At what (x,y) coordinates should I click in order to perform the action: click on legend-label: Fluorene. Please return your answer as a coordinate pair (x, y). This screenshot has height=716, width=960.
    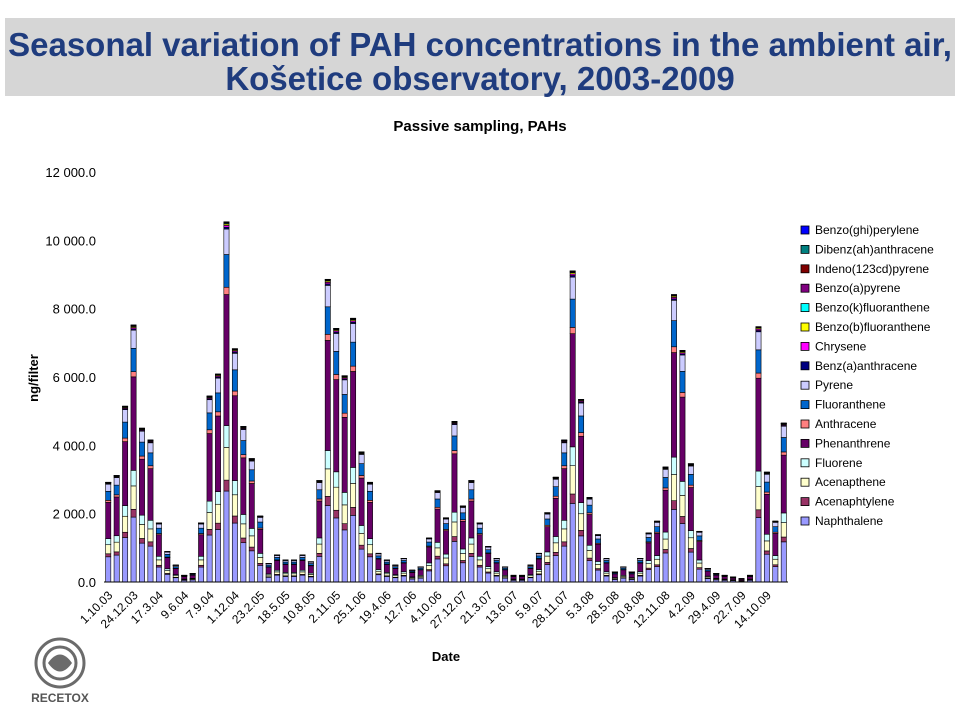
    Looking at the image, I should click on (839, 463).